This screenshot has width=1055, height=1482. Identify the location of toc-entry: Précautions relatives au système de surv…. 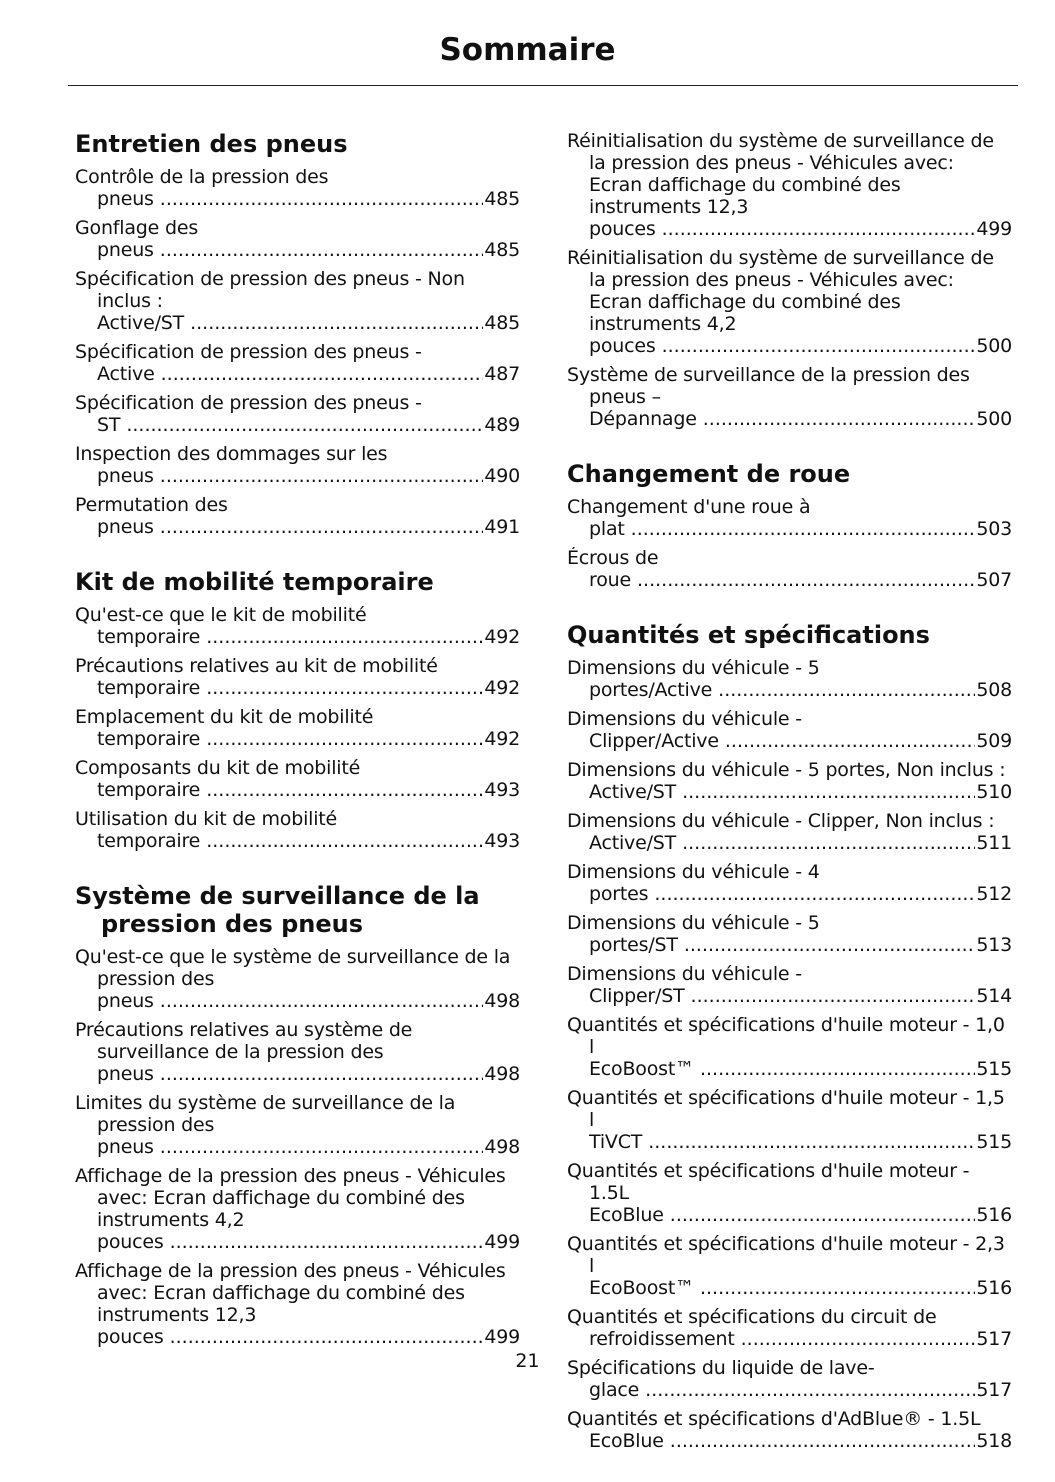
(297, 1052).